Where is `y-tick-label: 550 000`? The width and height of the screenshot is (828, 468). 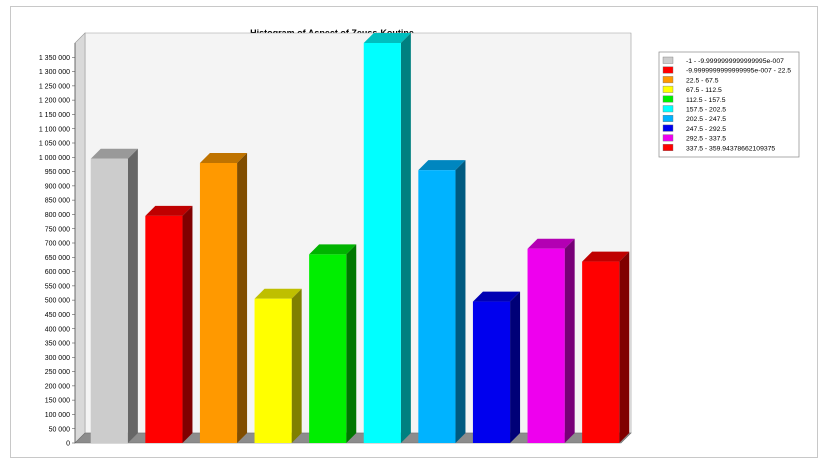
y-tick-label: 550 000 is located at coordinates (57, 286).